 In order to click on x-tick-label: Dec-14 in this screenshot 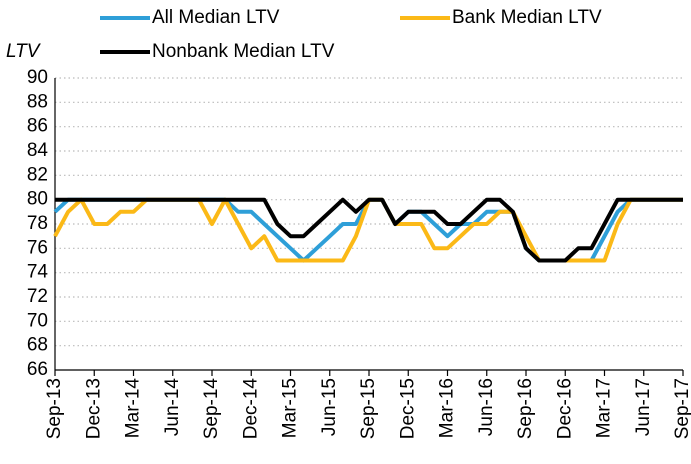, I will do `click(250, 409)`.